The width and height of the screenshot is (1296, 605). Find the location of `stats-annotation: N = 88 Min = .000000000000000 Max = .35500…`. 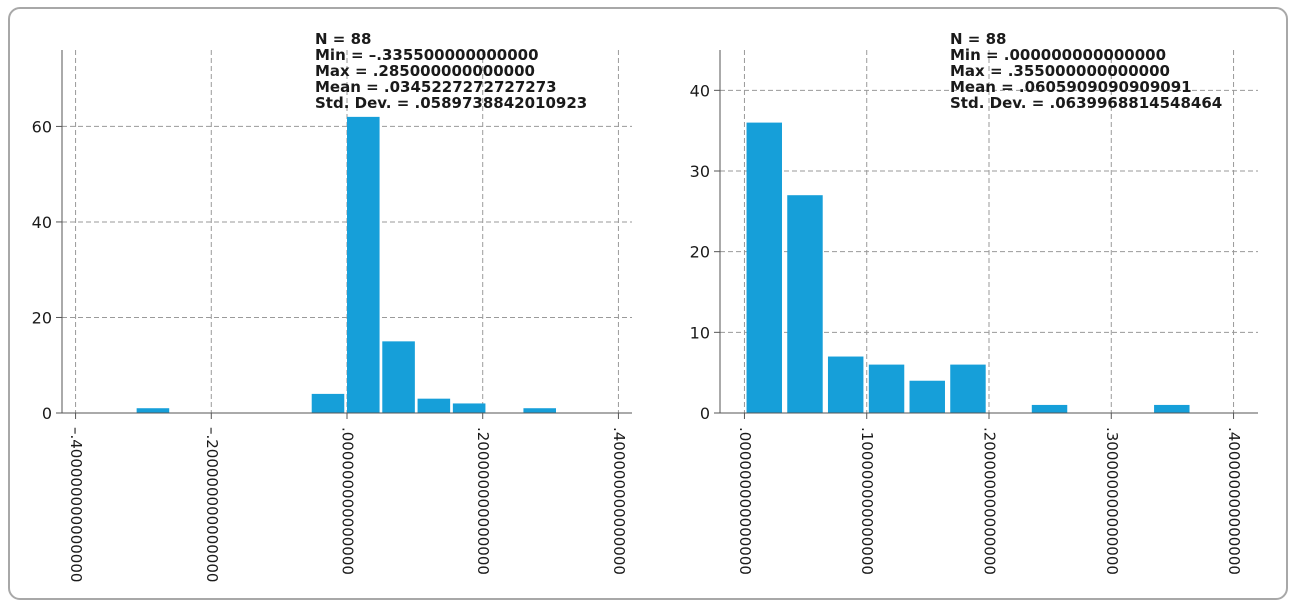

stats-annotation: N = 88 Min = .000000000000000 Max = .35500… is located at coordinates (1086, 71).